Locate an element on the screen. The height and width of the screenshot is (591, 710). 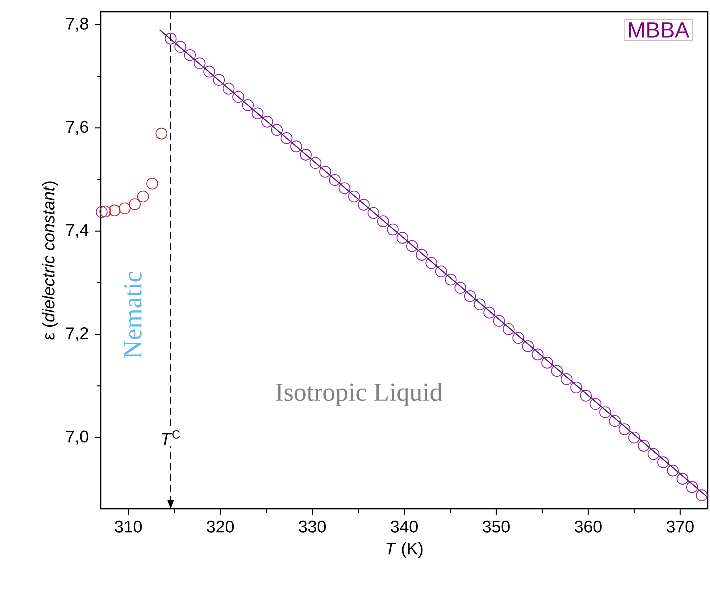
y-axis-title: ε (dielectric constant) is located at coordinates (50, 261).